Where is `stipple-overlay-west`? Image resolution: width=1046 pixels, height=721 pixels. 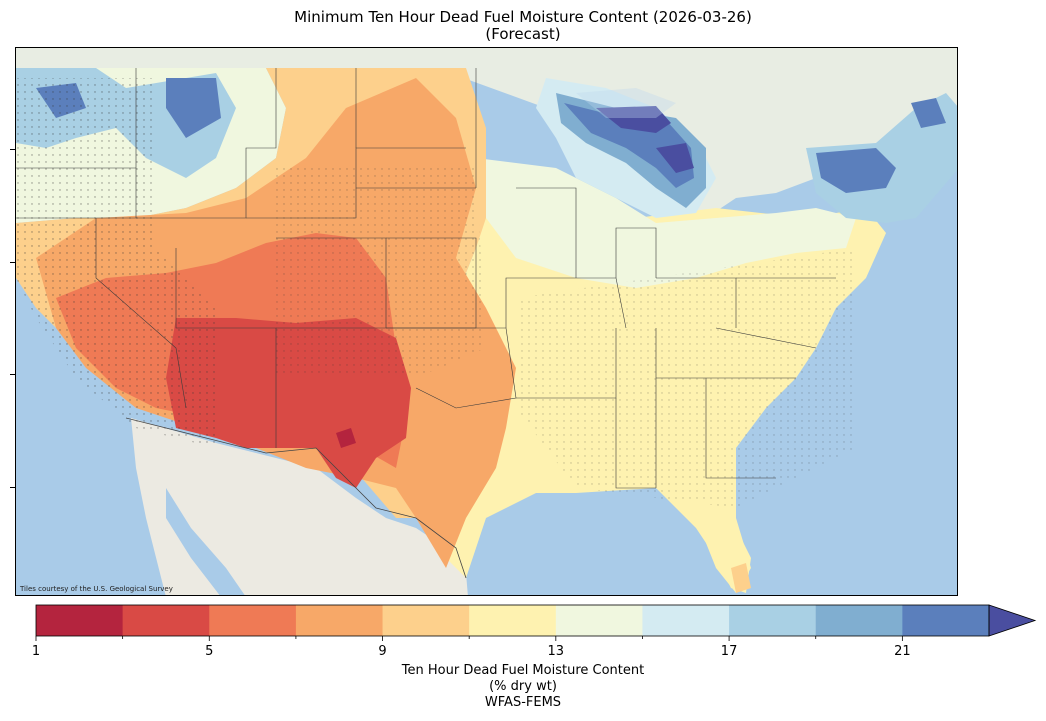 stipple-overlay-west is located at coordinates (116, 263).